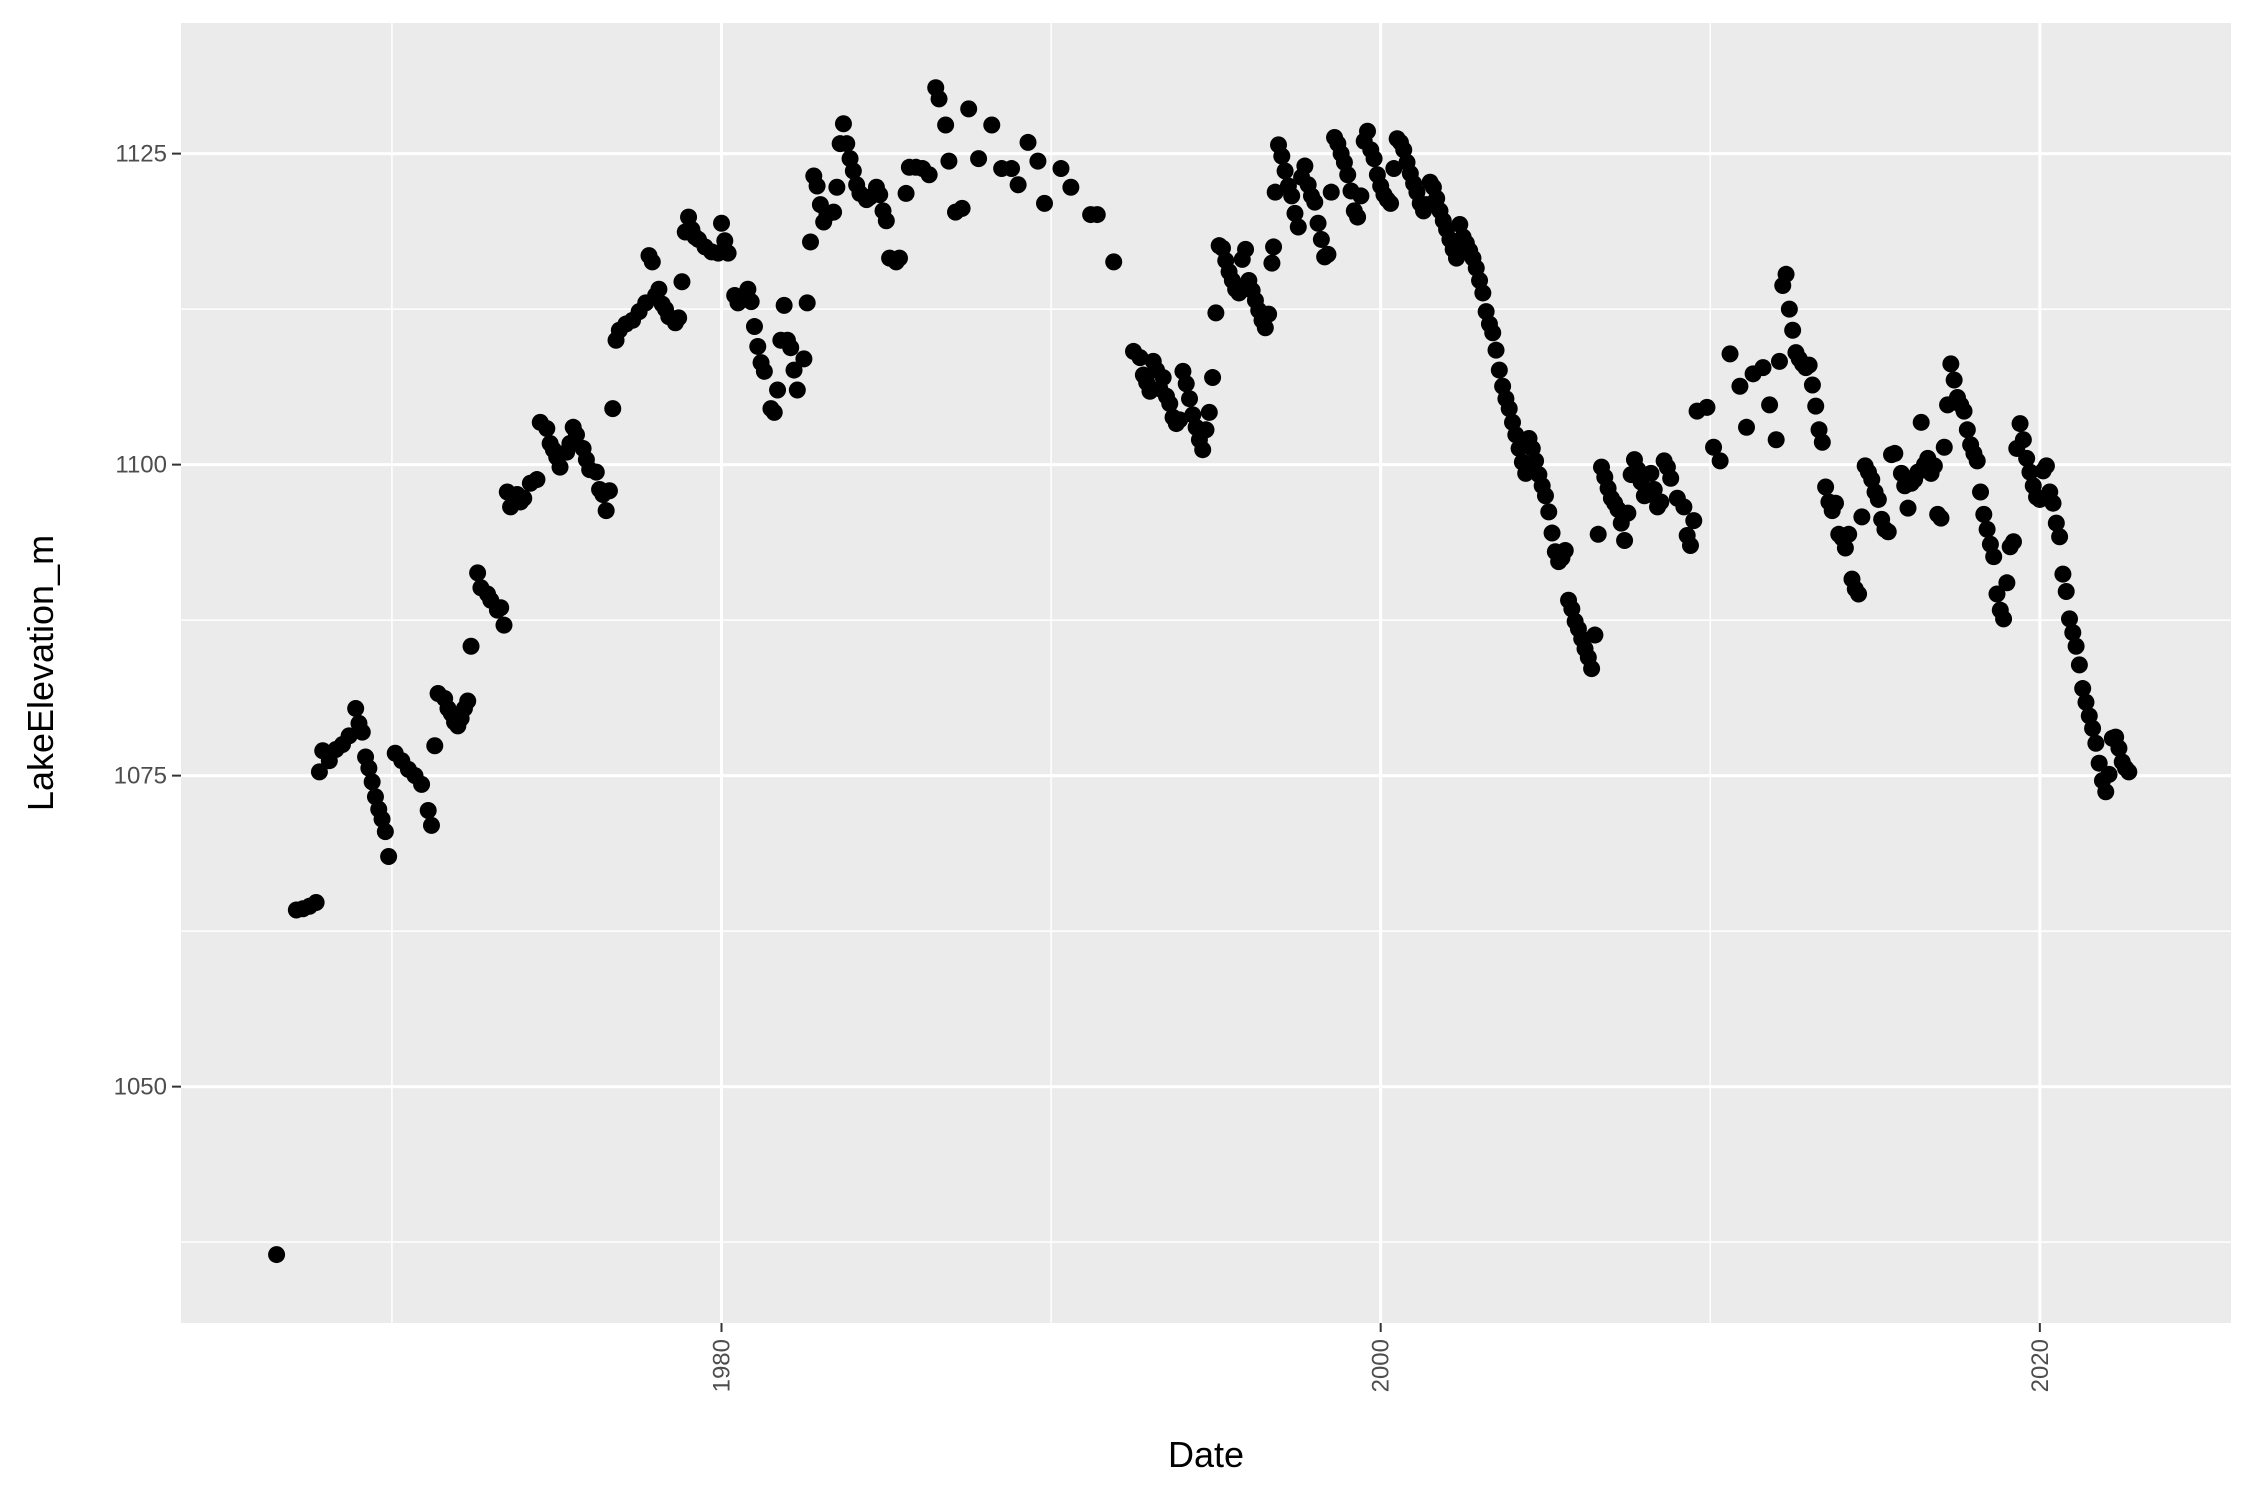 The image size is (2250, 1500). Describe the element at coordinates (141, 465) in the screenshot. I see `y-tick-label: 1100` at that location.